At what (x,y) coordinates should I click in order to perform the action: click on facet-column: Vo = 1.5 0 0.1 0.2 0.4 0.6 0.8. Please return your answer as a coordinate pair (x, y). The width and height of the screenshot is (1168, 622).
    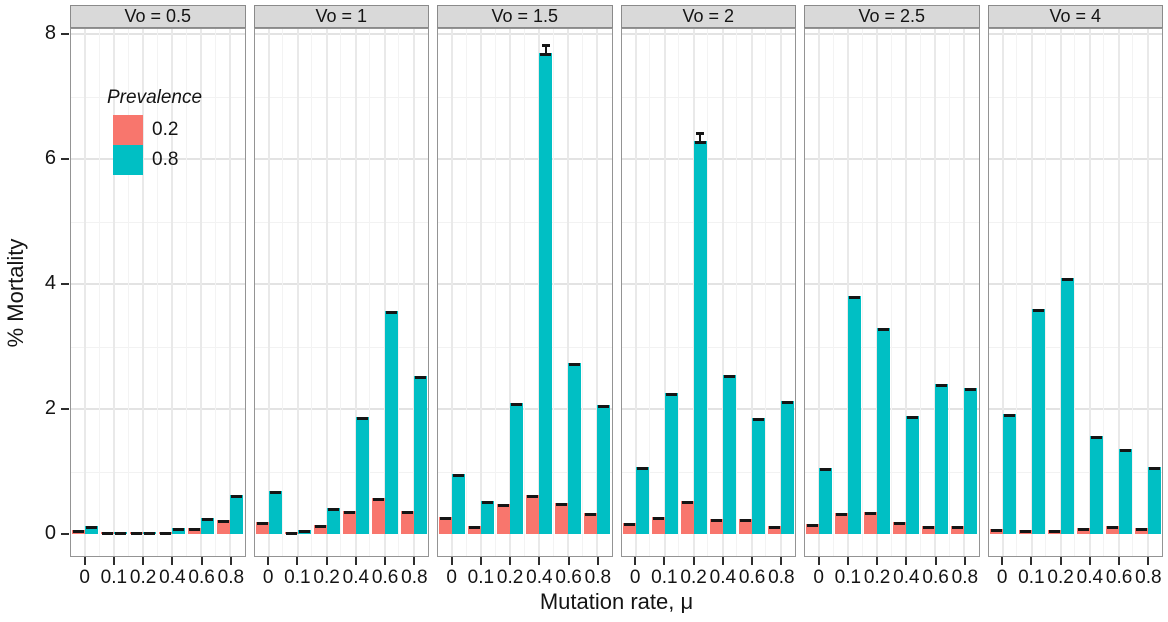
    Looking at the image, I should click on (525, 297).